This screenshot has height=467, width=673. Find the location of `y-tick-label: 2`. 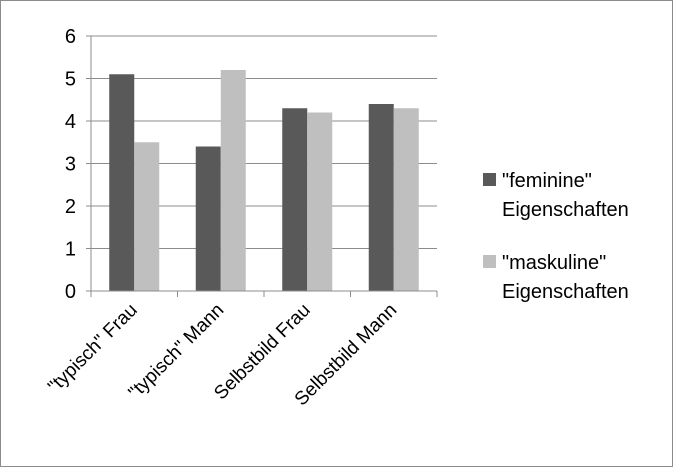

y-tick-label: 2 is located at coordinates (70, 207).